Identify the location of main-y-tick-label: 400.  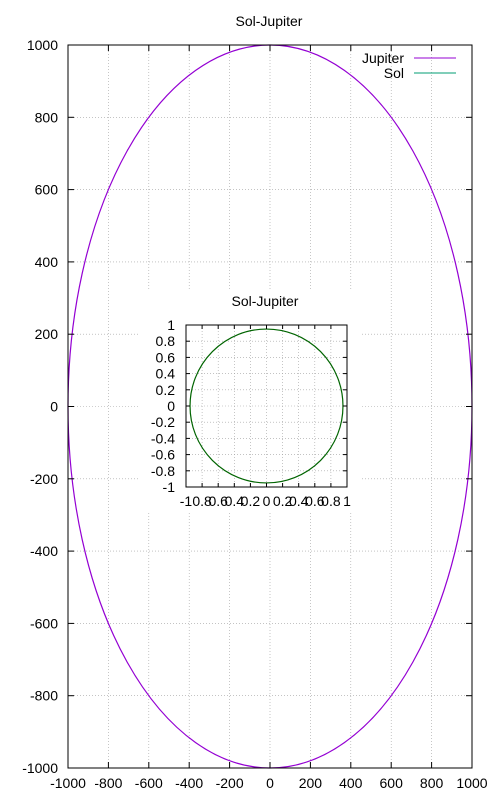
(47, 262).